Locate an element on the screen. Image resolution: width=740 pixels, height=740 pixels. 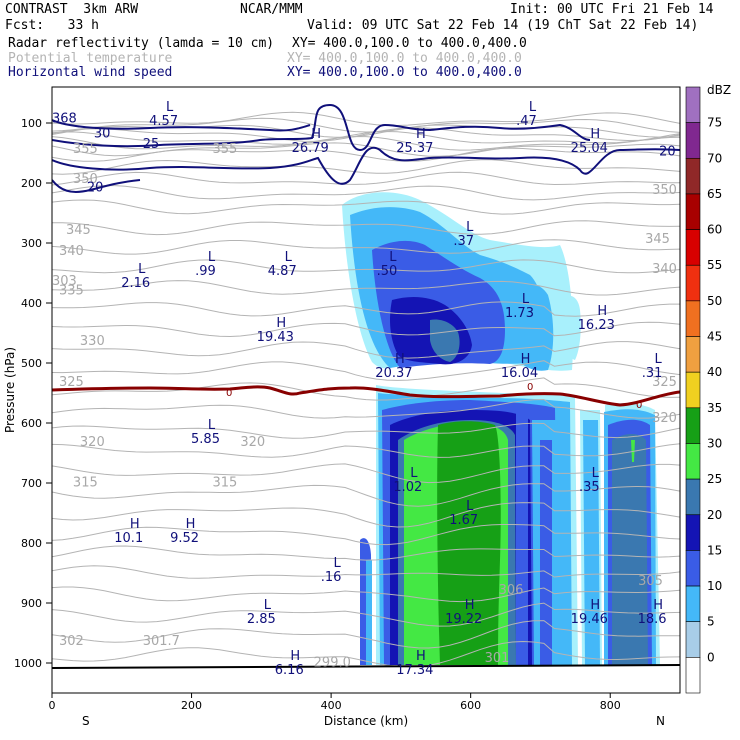
colorbar-unit: dBZ is located at coordinates (719, 90).